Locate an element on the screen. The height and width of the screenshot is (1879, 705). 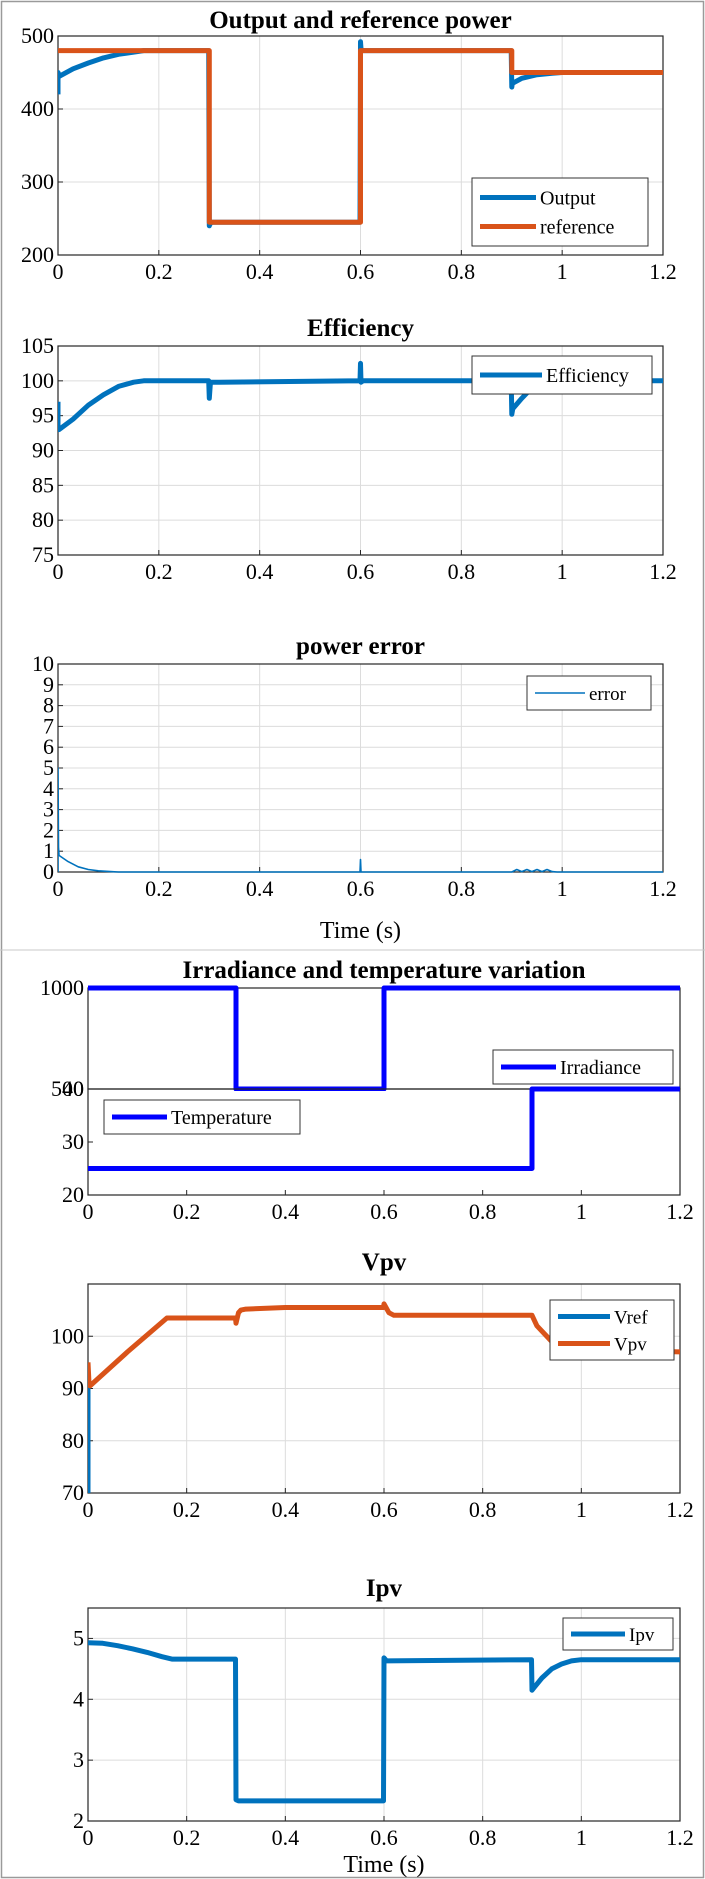
legend-label: reference is located at coordinates (577, 228).